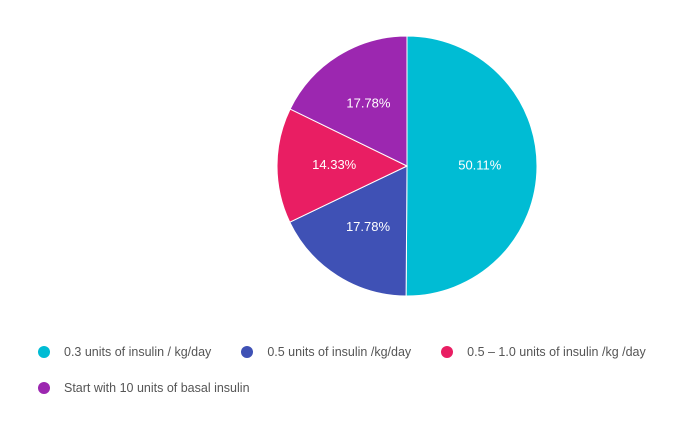 This screenshot has height=424, width=690. I want to click on slice-data-label-4: 17.78%, so click(368, 103).